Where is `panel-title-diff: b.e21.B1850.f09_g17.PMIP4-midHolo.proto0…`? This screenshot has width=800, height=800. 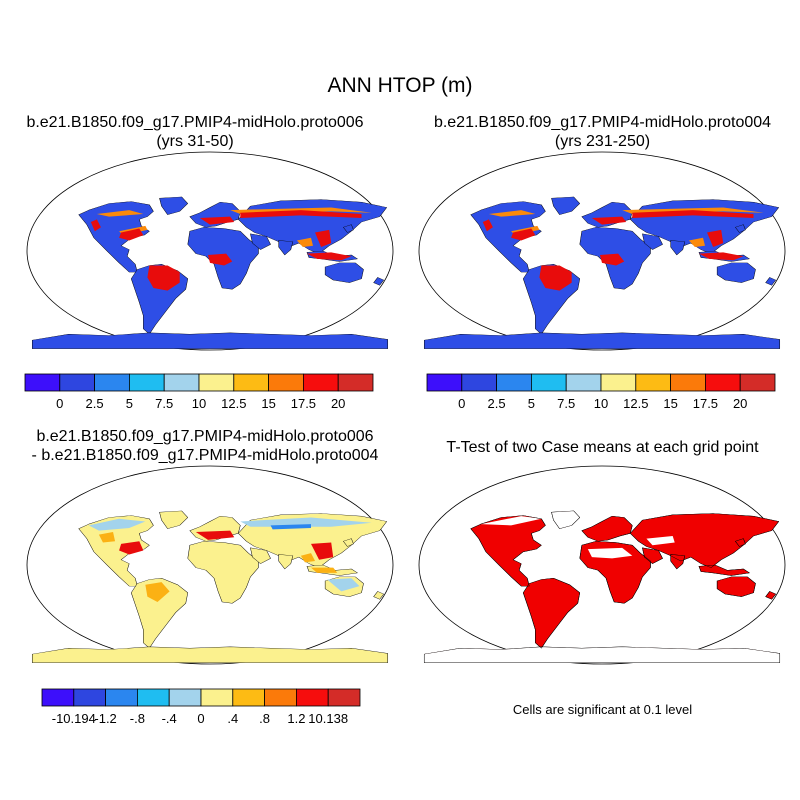
panel-title-diff: b.e21.B1850.f09_g17.PMIP4-midHolo.proto0… is located at coordinates (205, 446).